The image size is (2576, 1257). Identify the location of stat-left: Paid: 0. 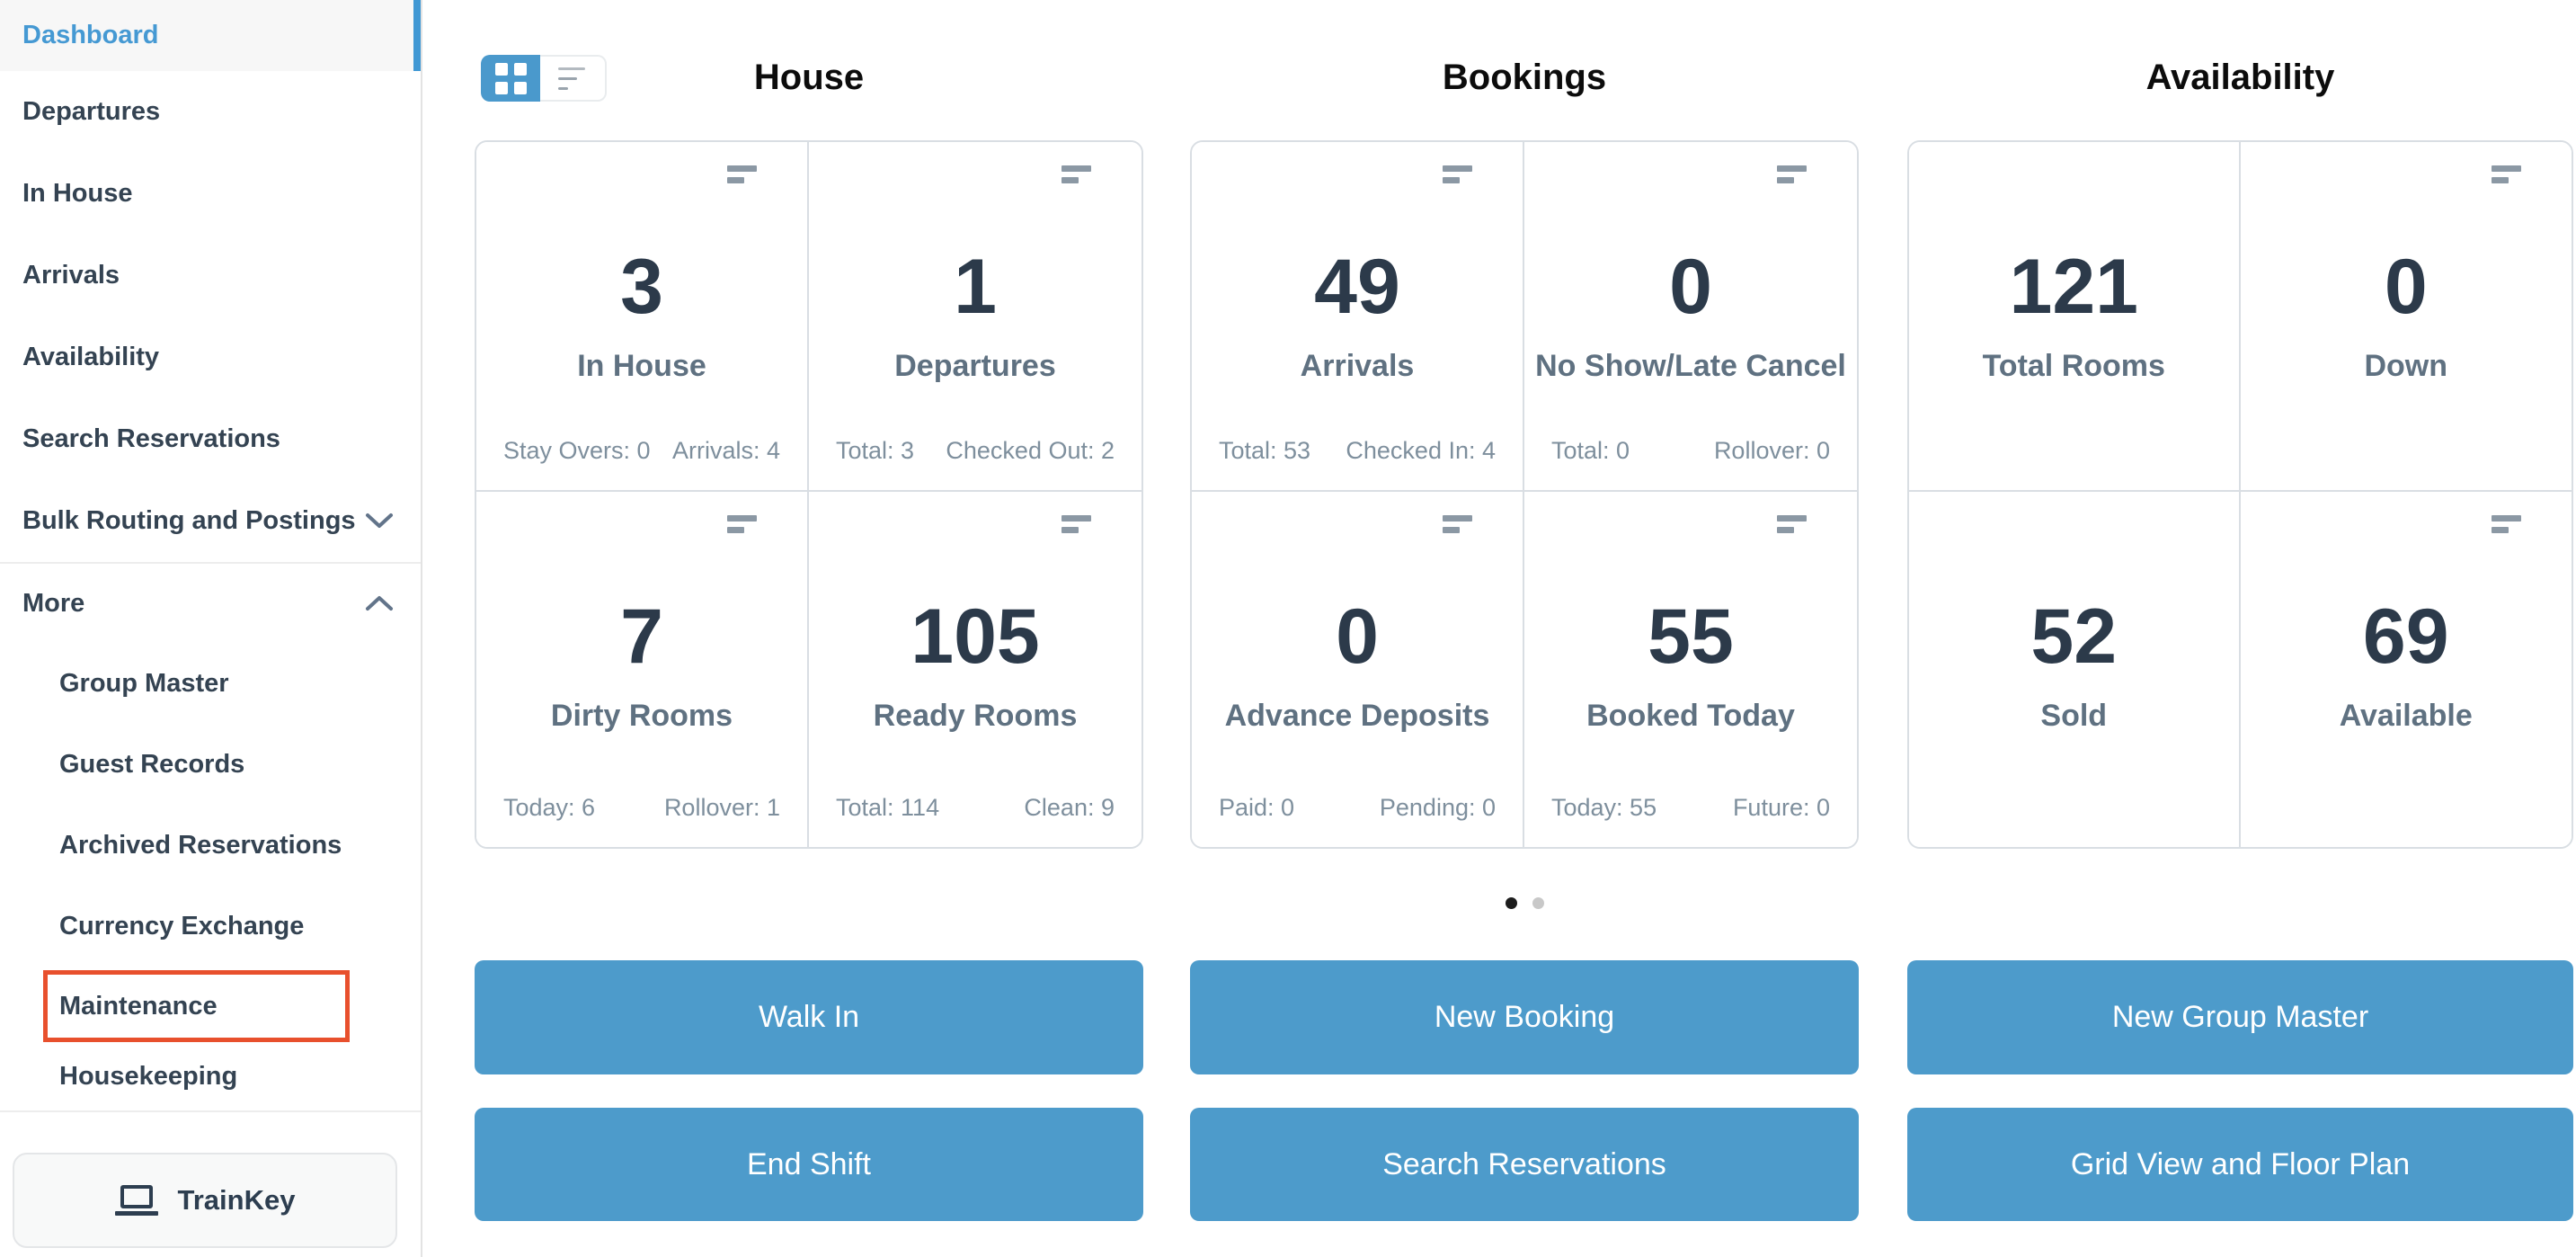
(1257, 807).